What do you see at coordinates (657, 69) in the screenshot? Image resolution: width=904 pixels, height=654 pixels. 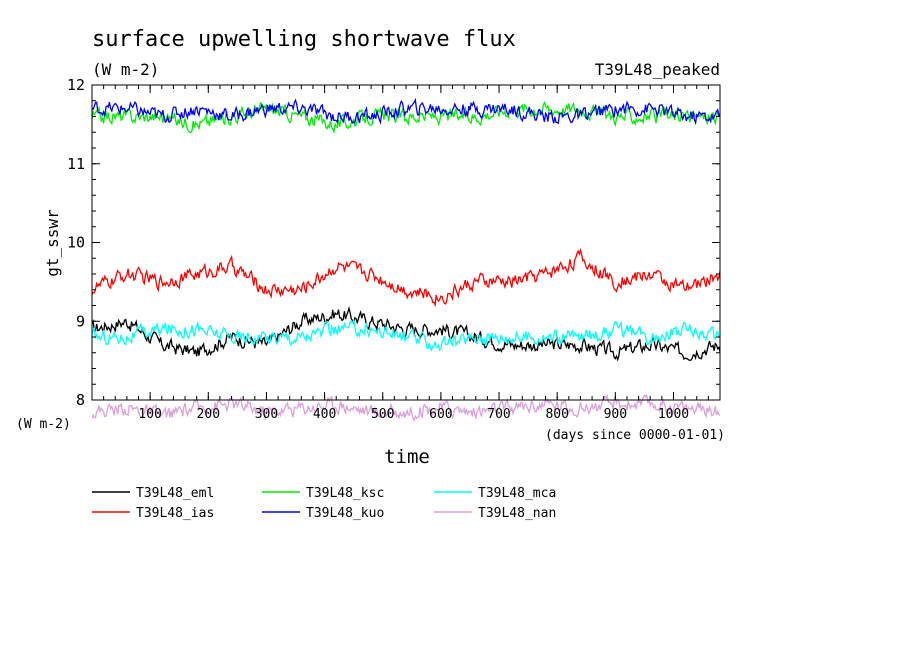 I see `run-label: T39L48_peaked` at bounding box center [657, 69].